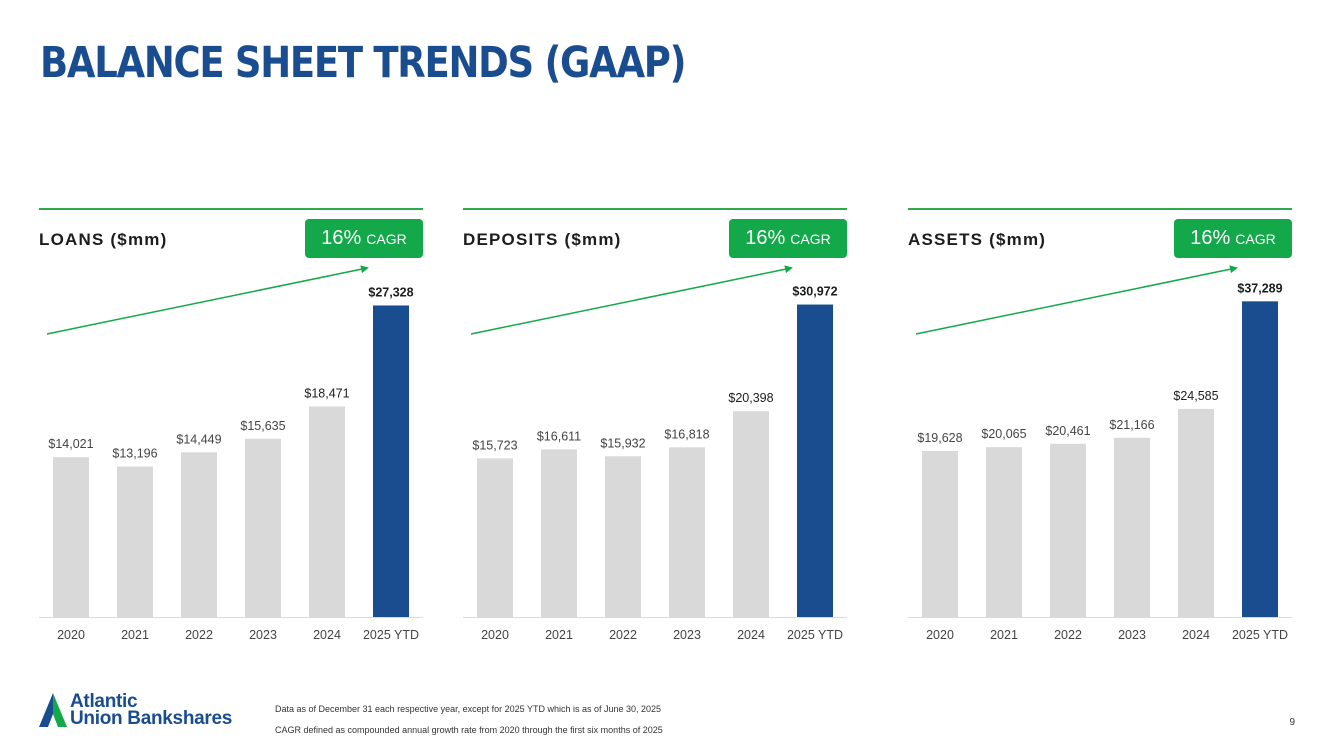 The image size is (1333, 749). Describe the element at coordinates (390, 292) in the screenshot. I see `data-label: $27,328` at that location.